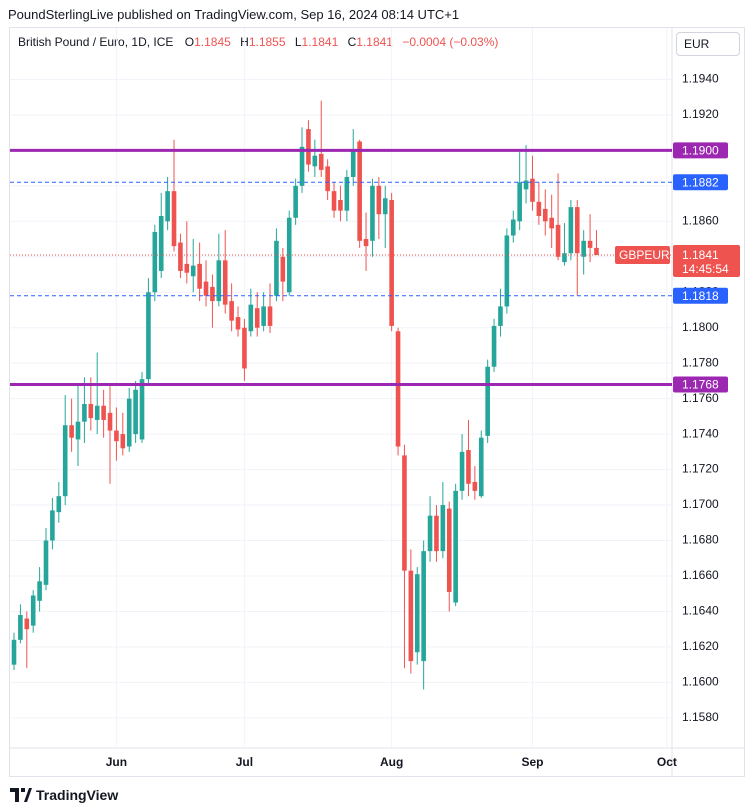  What do you see at coordinates (708, 44) in the screenshot?
I see `currency-button: EUR` at bounding box center [708, 44].